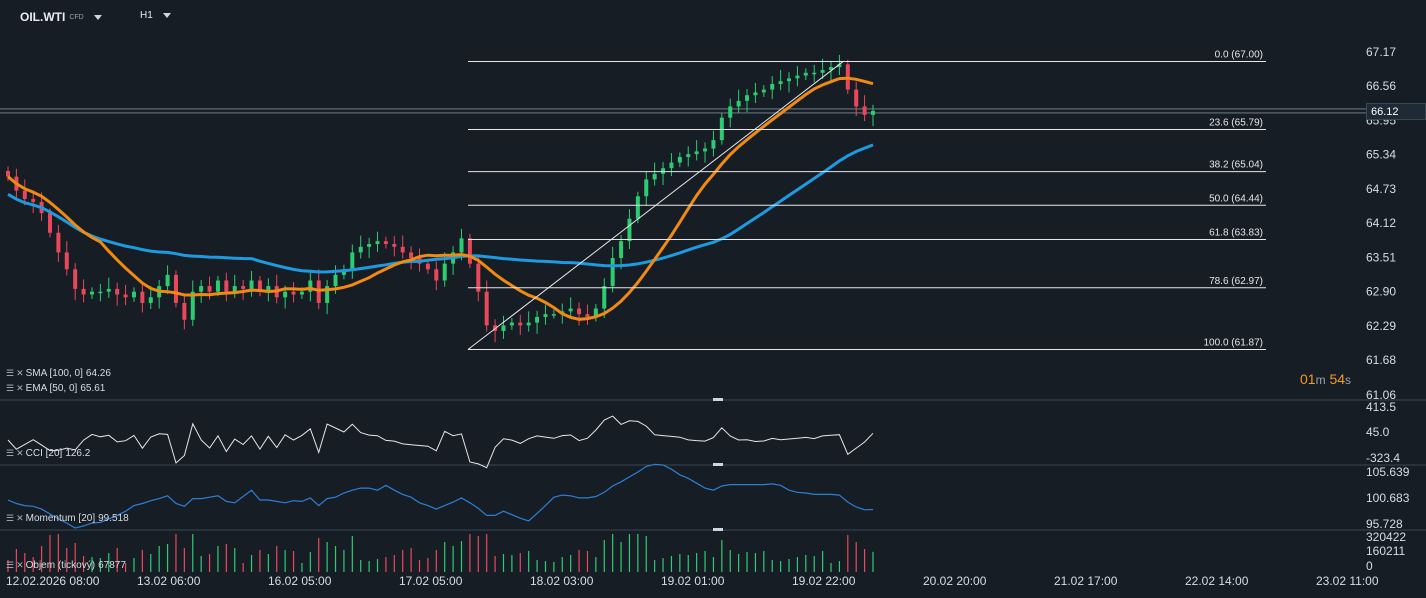 This screenshot has height=598, width=1426. I want to click on fib-level-label: 78.6 (62.97), so click(1236, 281).